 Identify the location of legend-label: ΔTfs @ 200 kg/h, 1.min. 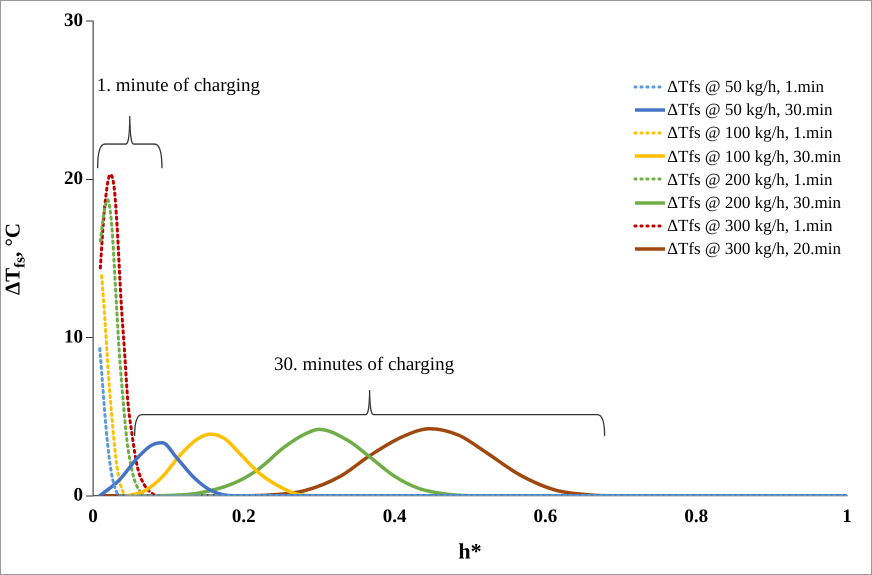
(749, 179).